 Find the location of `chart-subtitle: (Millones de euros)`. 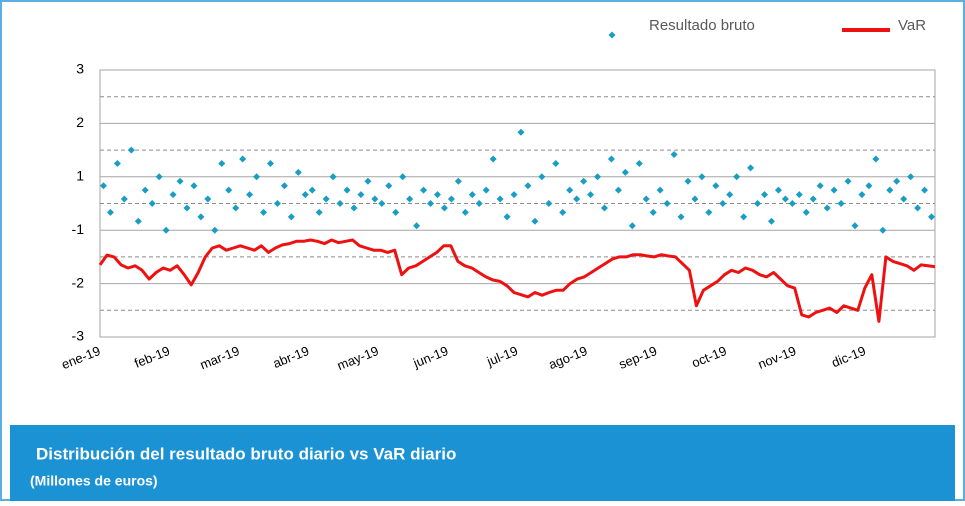

chart-subtitle: (Millones de euros) is located at coordinates (94, 481).